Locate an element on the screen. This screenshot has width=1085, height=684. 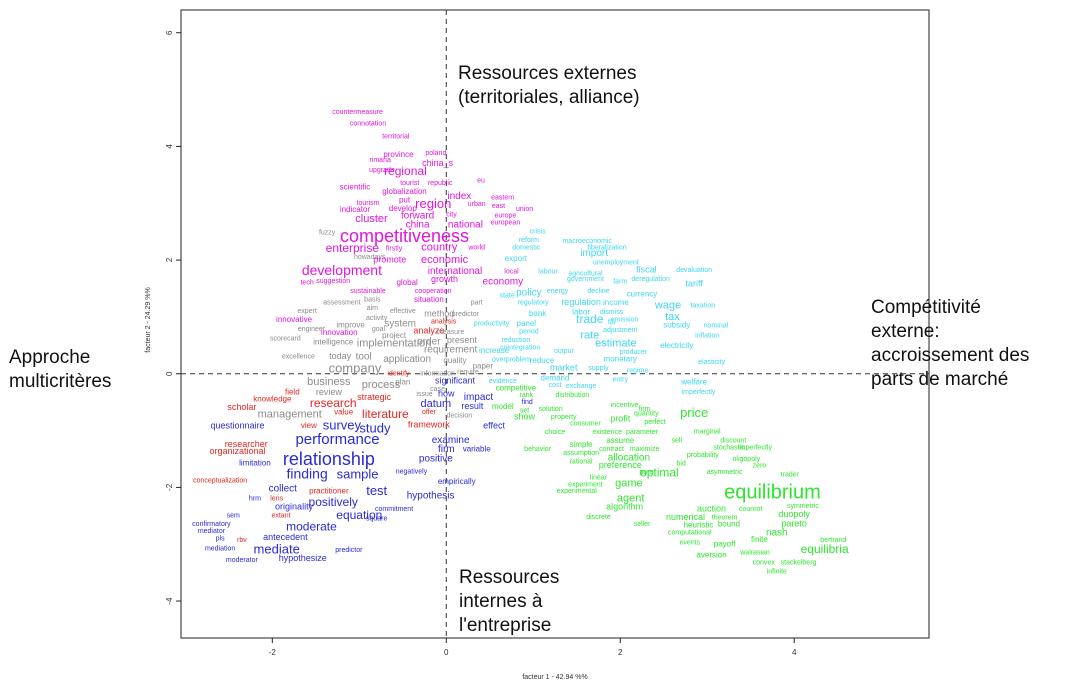
word-point: mediate is located at coordinates (277, 548).